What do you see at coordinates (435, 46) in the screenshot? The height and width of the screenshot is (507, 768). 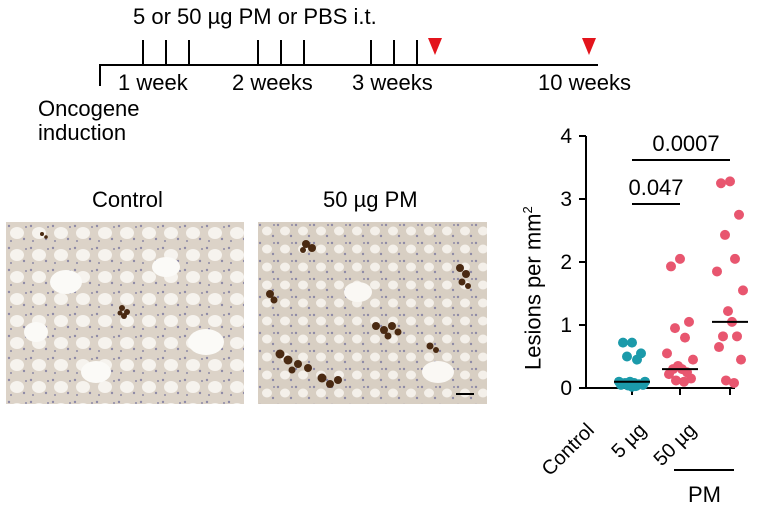 I see `harvest-marker-3wk` at bounding box center [435, 46].